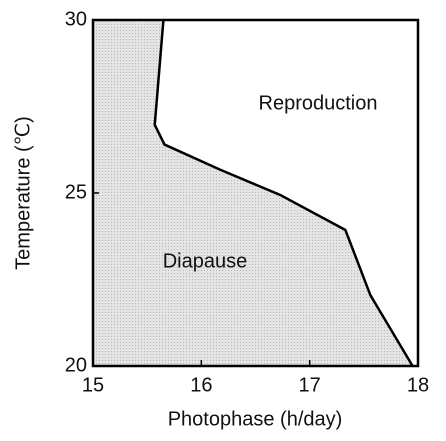 This screenshot has width=446, height=441. Describe the element at coordinates (76, 192) in the screenshot. I see `y-tick-label: 25` at that location.